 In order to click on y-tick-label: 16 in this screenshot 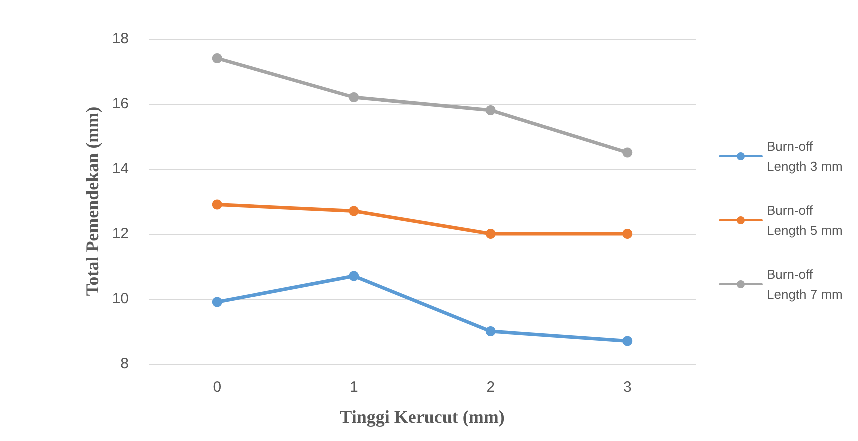, I will do `click(120, 104)`.